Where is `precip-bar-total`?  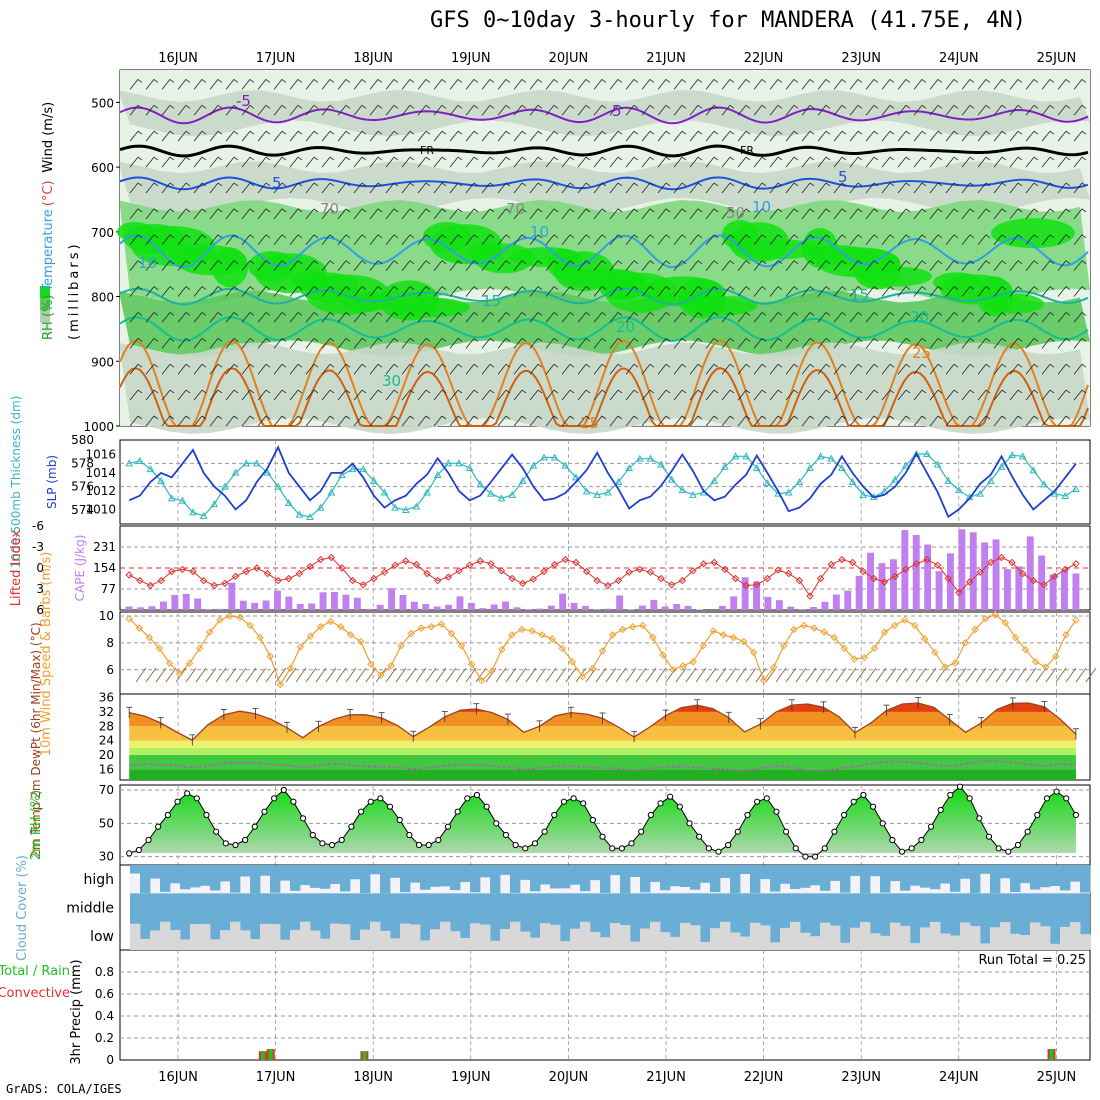
precip-bar-total is located at coordinates (262, 1055).